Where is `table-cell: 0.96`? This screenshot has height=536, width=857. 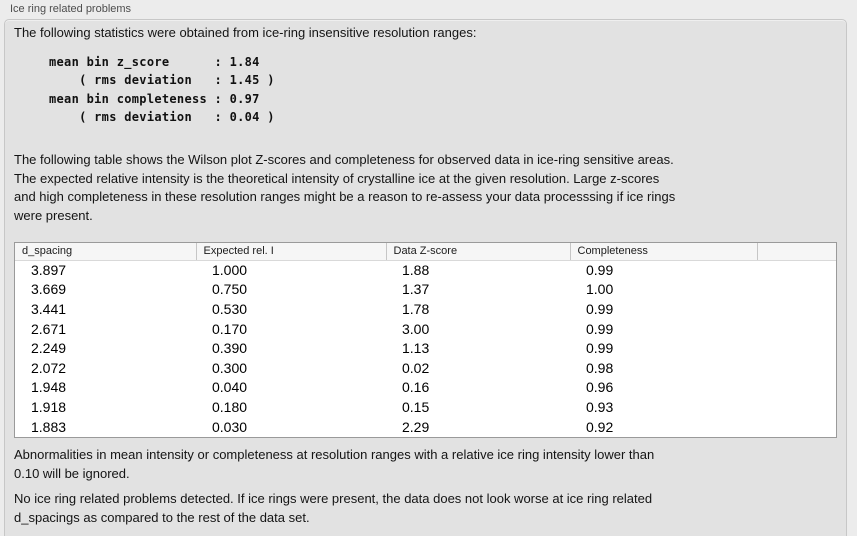
table-cell: 0.96 is located at coordinates (600, 387).